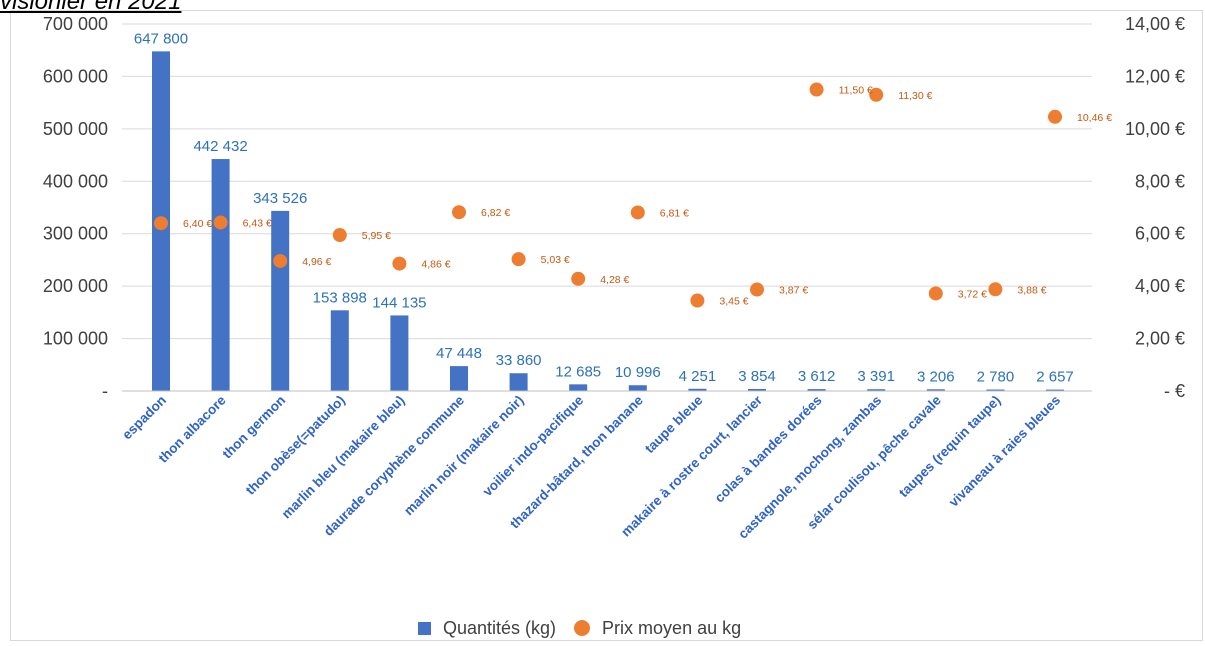  What do you see at coordinates (1155, 24) in the screenshot?
I see `right-axis-tick-label: 14,00 €` at bounding box center [1155, 24].